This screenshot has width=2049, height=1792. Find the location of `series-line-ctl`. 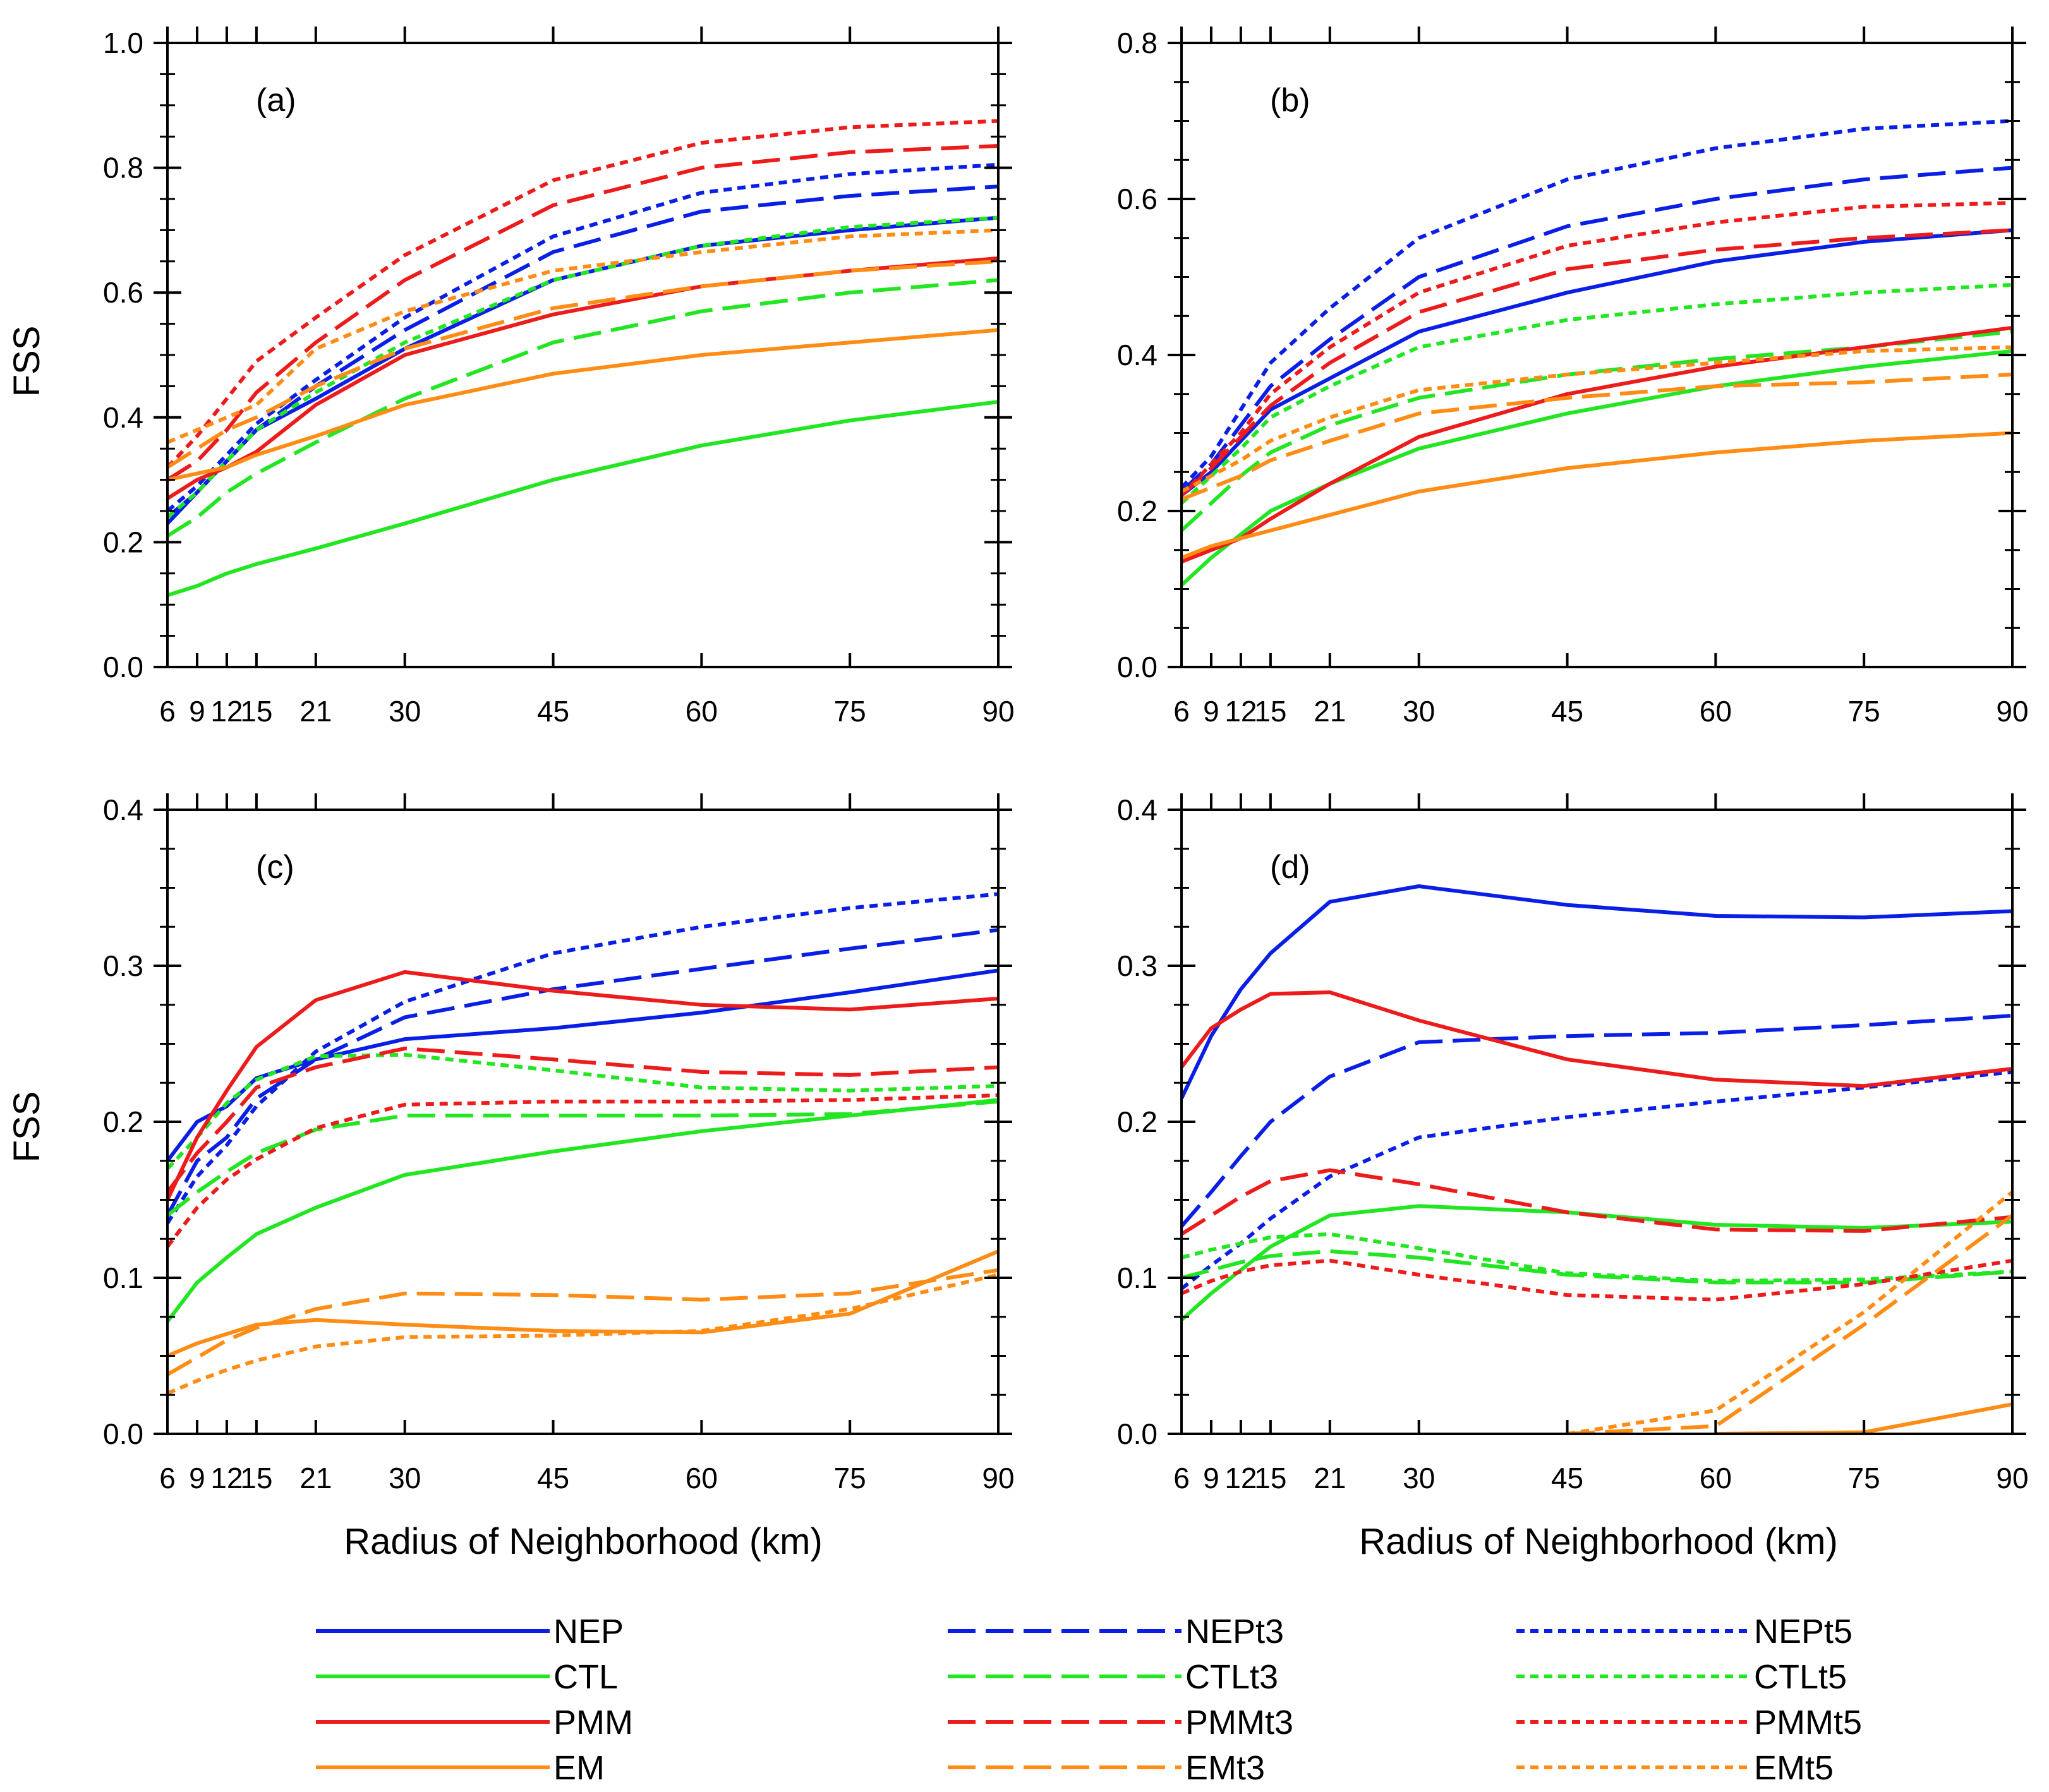

series-line-ctl is located at coordinates (1597, 468).